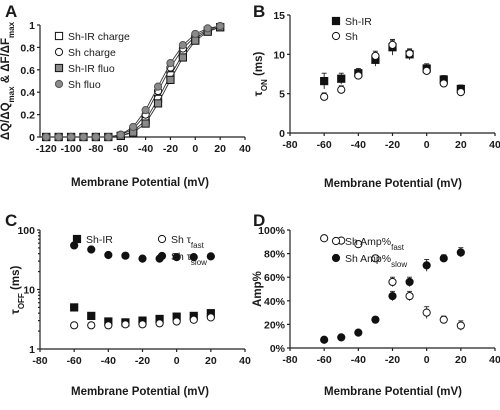  What do you see at coordinates (99, 37) in the screenshot?
I see `legend-label: Sh-IR charge` at bounding box center [99, 37].